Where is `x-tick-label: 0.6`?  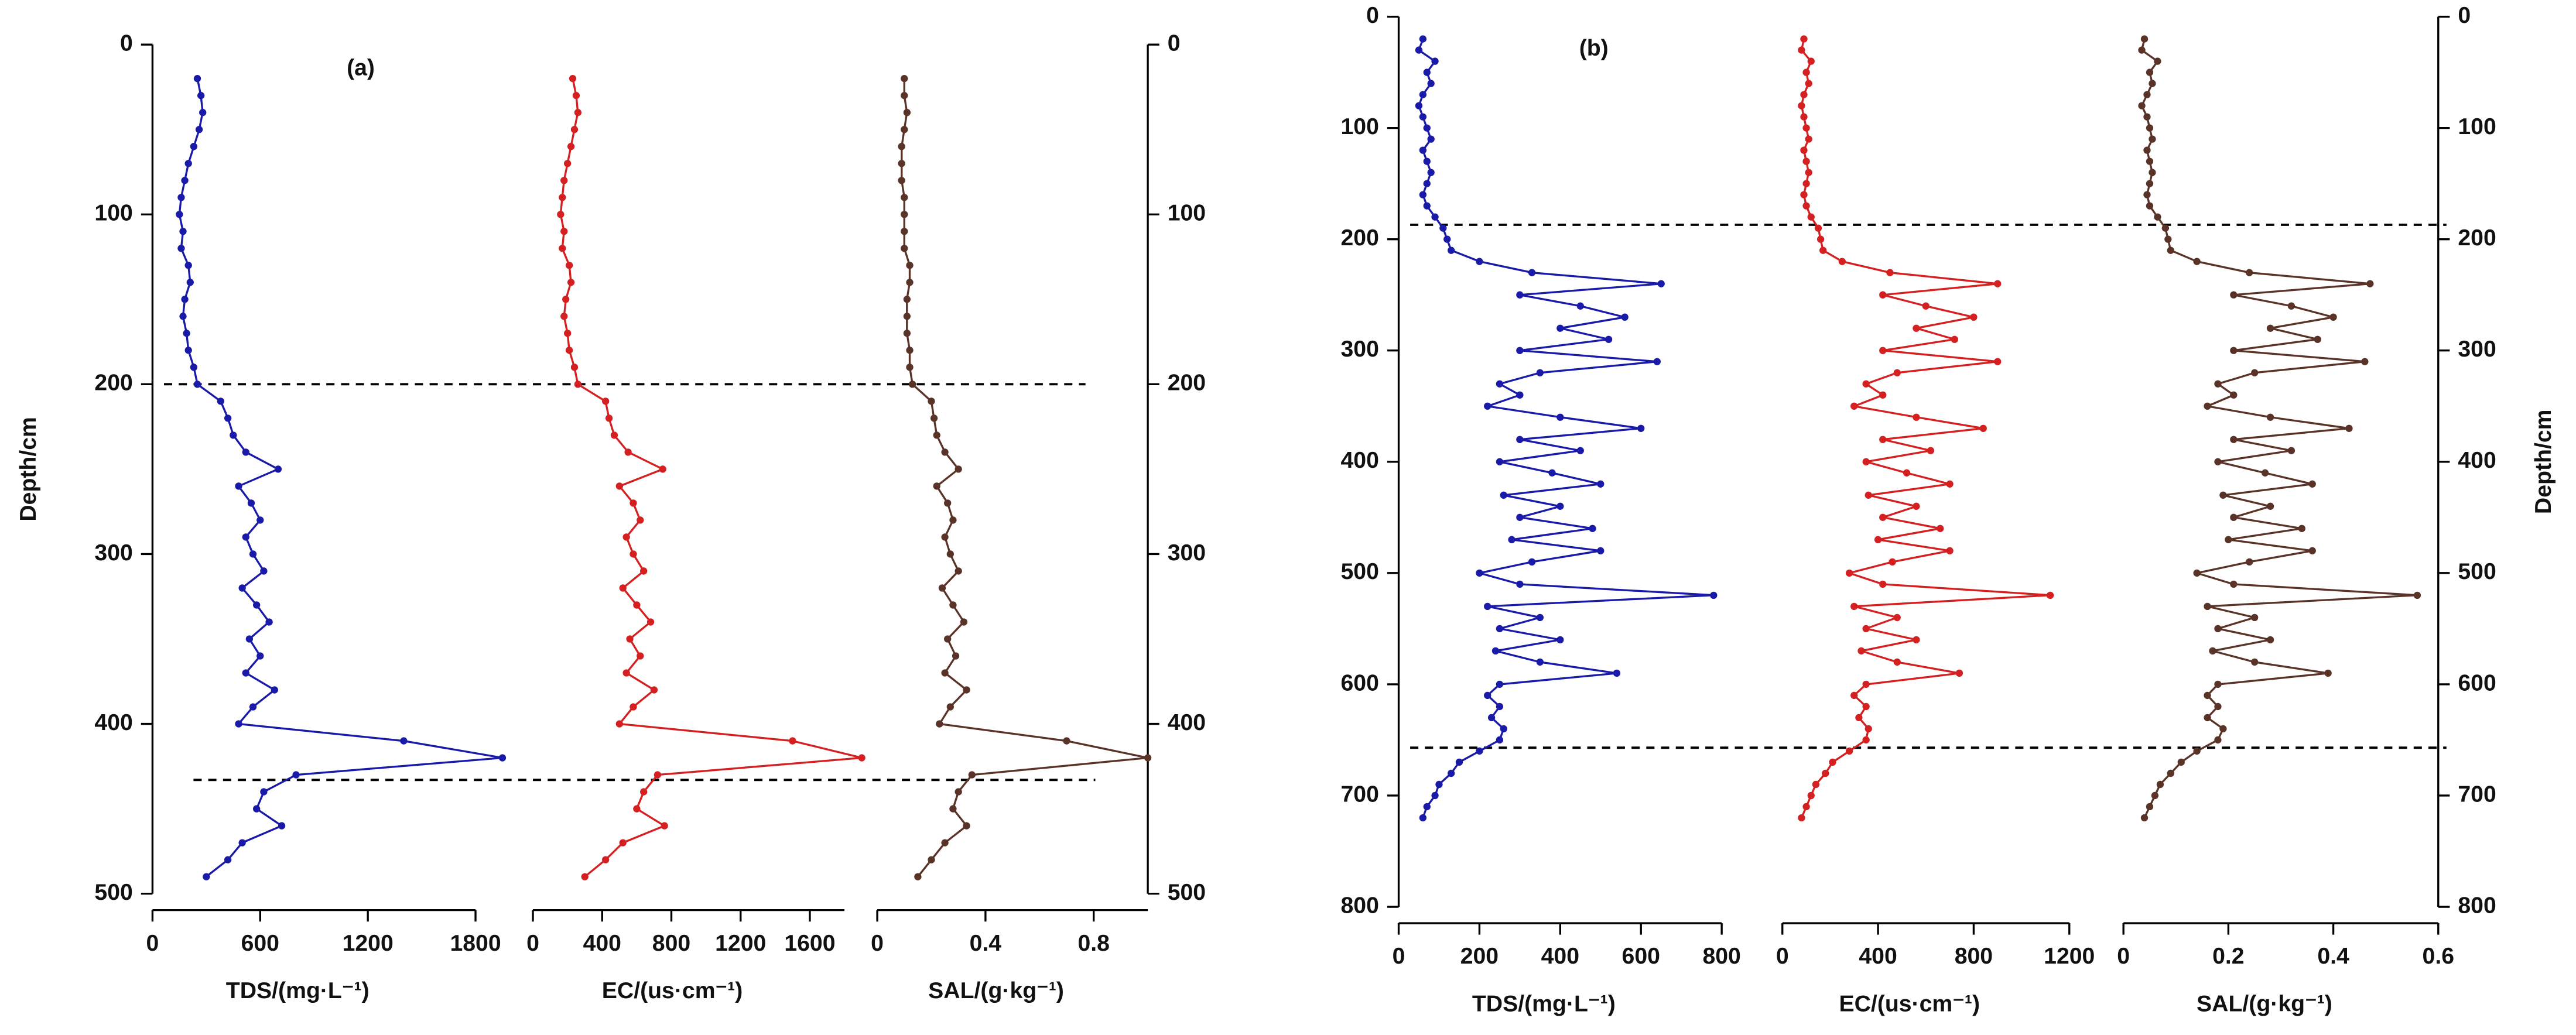 x-tick-label: 0.6 is located at coordinates (2438, 957).